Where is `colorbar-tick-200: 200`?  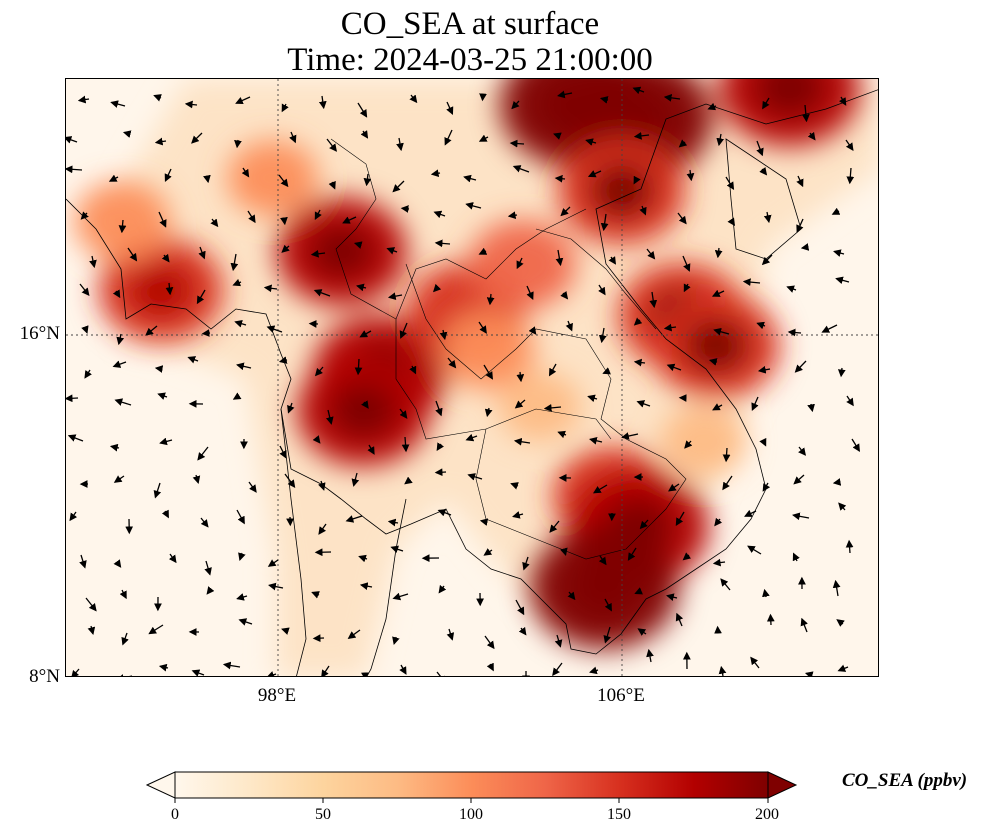 colorbar-tick-200: 200 is located at coordinates (767, 814).